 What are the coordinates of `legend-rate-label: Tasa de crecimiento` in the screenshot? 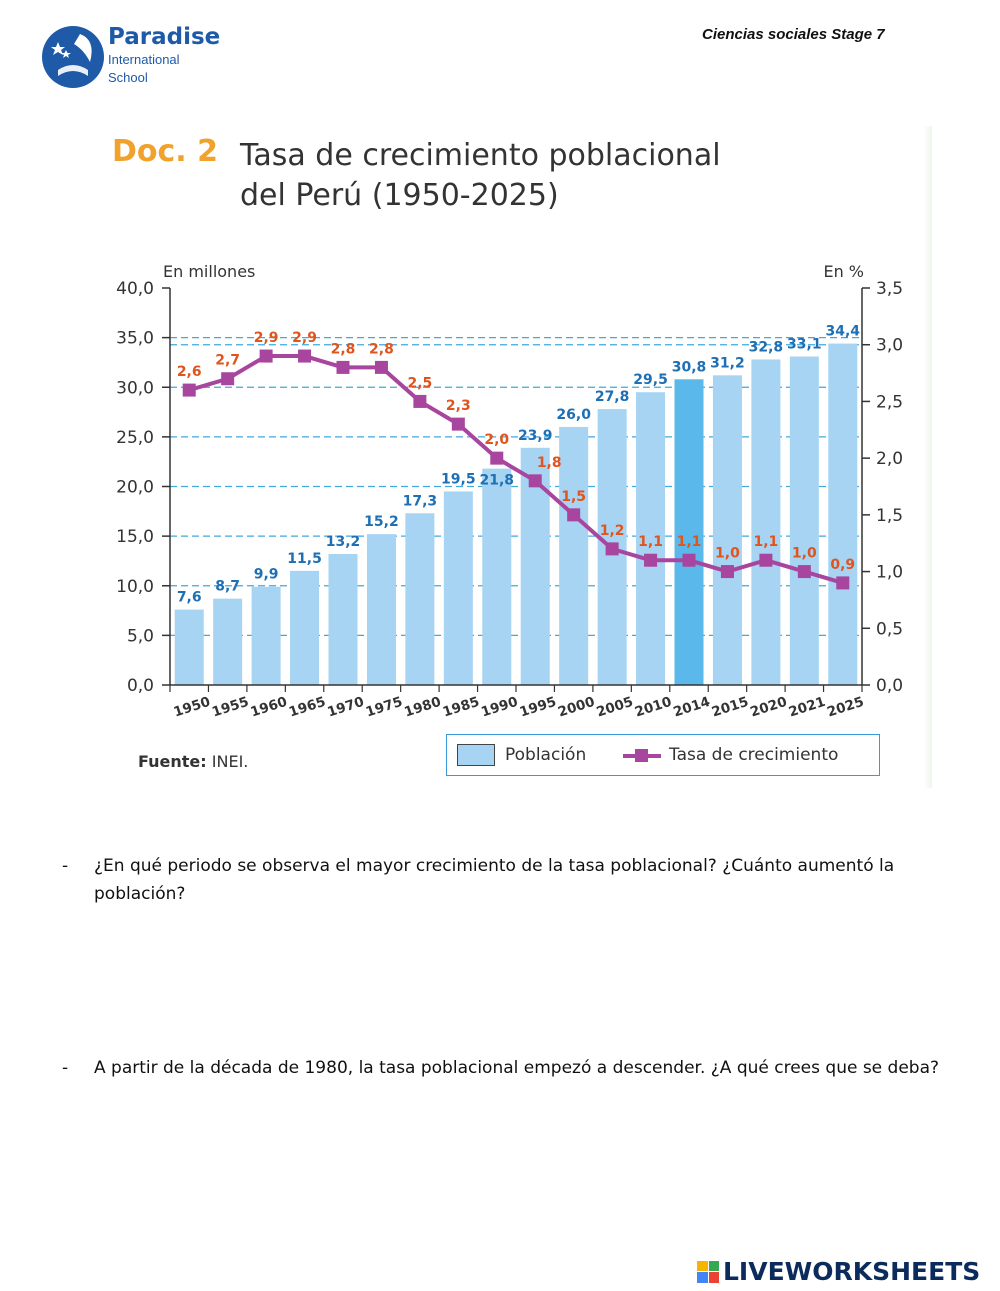 It's located at (754, 755).